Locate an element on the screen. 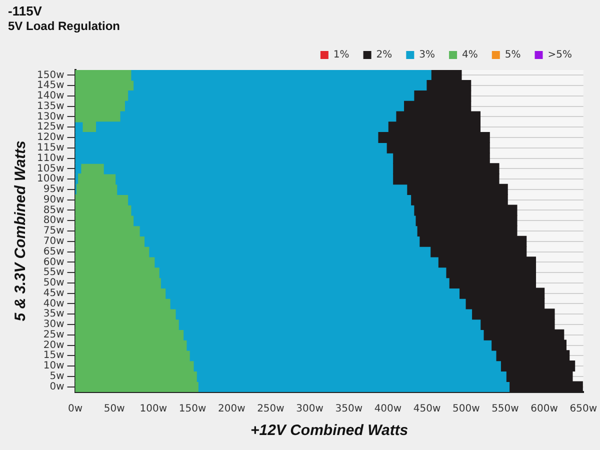 The height and width of the screenshot is (450, 600). y-tick-label: 115w is located at coordinates (50, 148).